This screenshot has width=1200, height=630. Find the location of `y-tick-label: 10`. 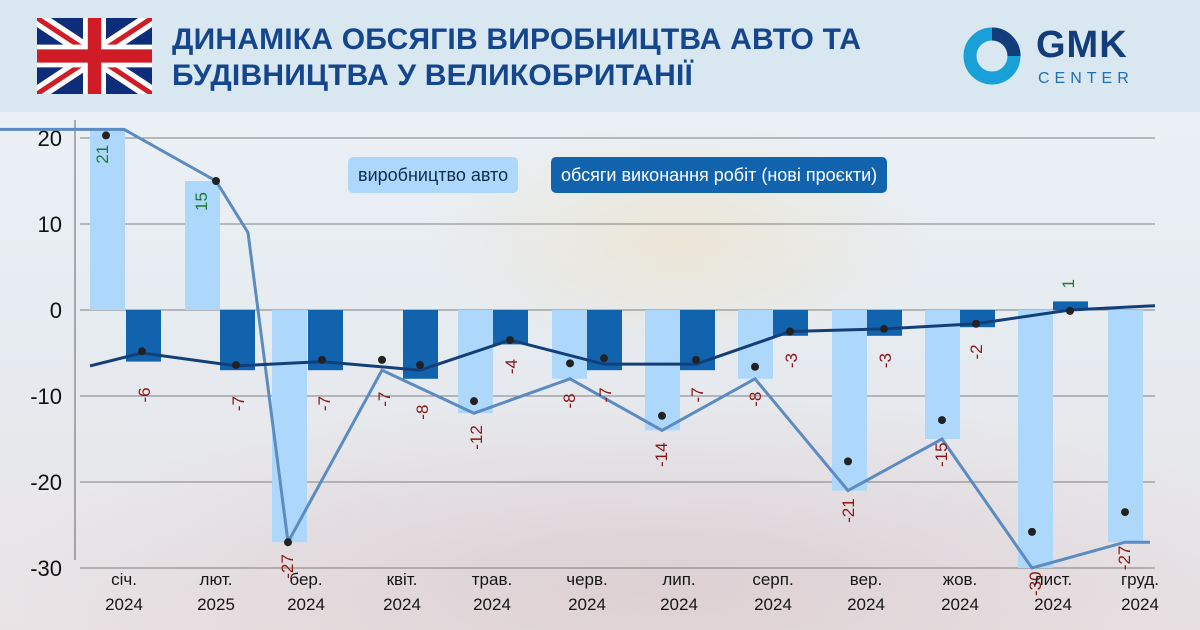

y-tick-label: 10 is located at coordinates (50, 224).